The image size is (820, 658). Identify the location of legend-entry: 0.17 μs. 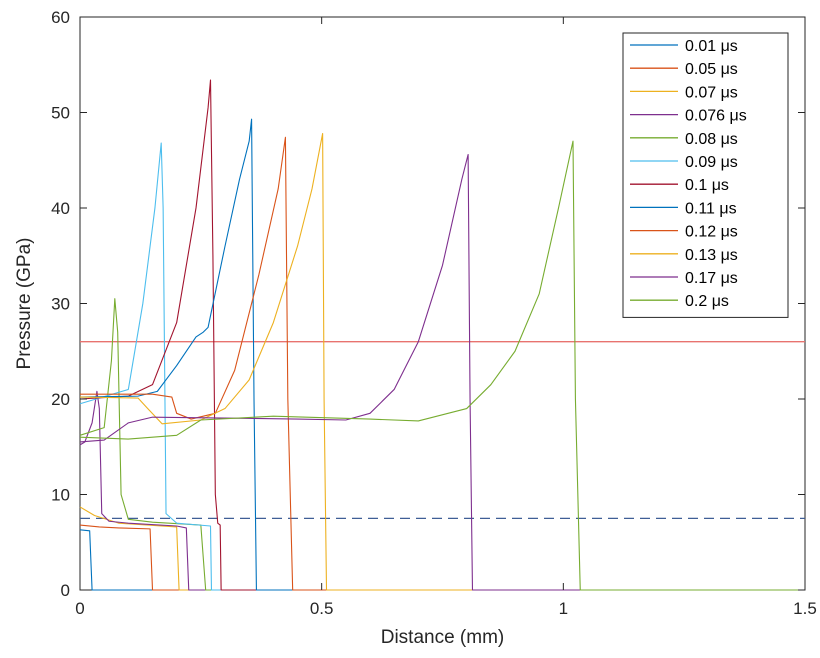
(711, 278).